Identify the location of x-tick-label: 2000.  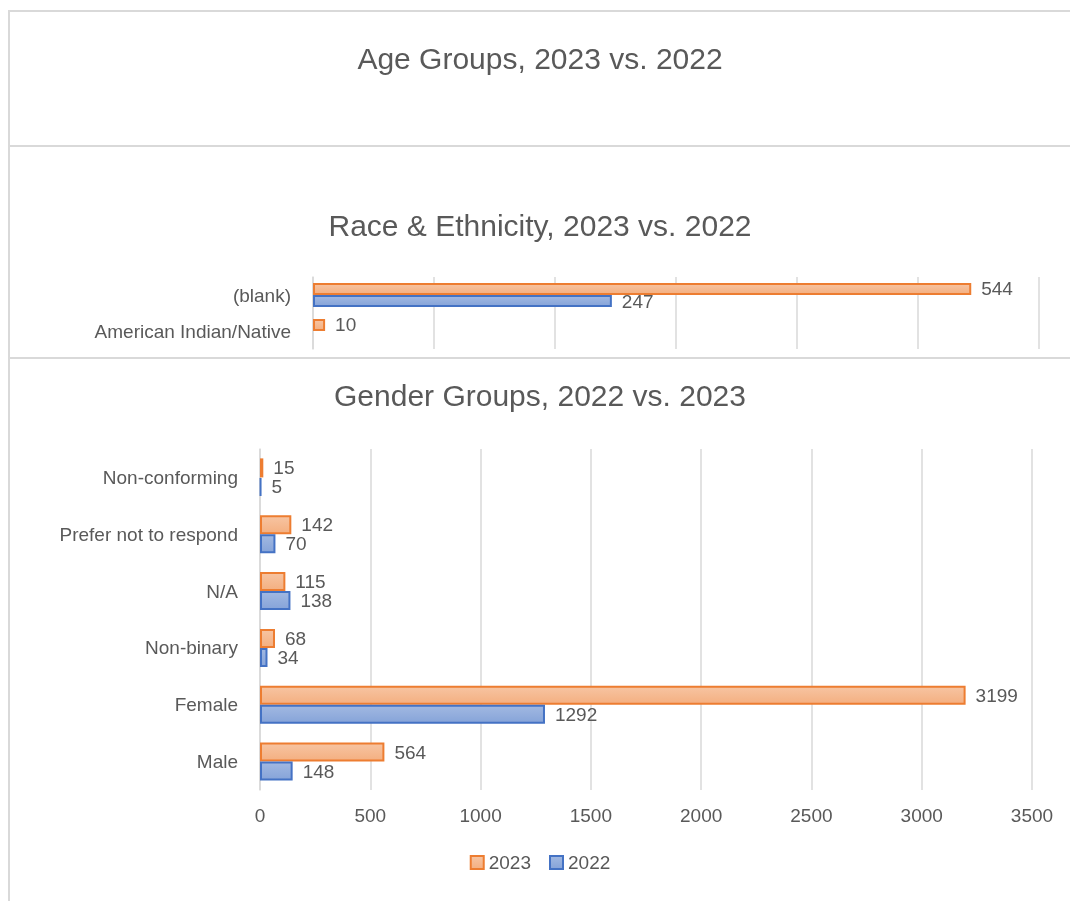
(701, 815).